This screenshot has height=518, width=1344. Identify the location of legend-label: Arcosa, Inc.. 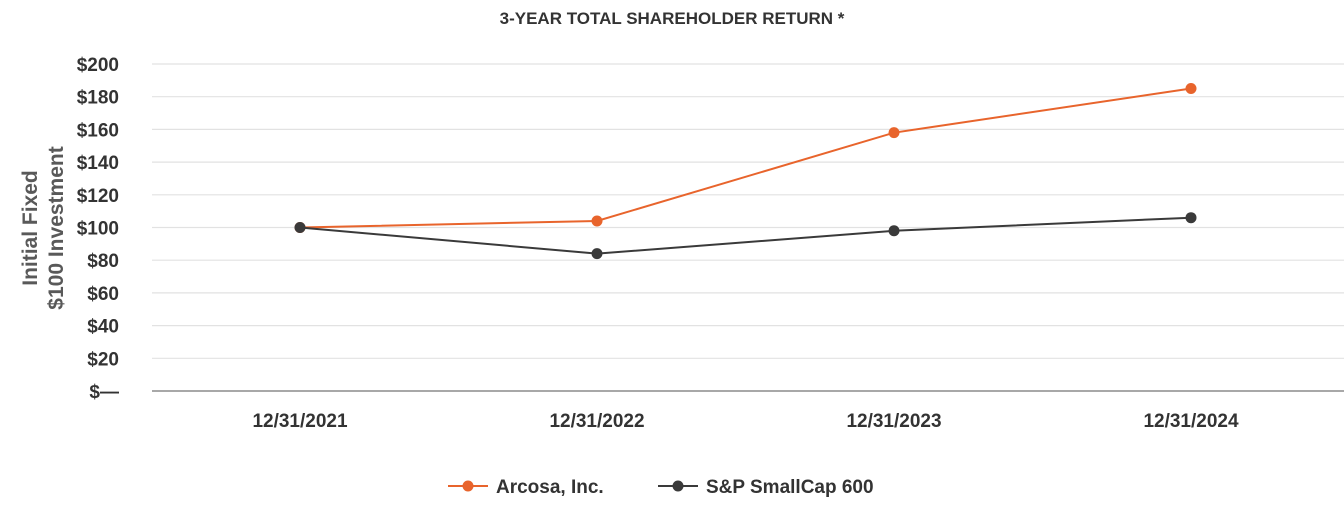
(550, 487).